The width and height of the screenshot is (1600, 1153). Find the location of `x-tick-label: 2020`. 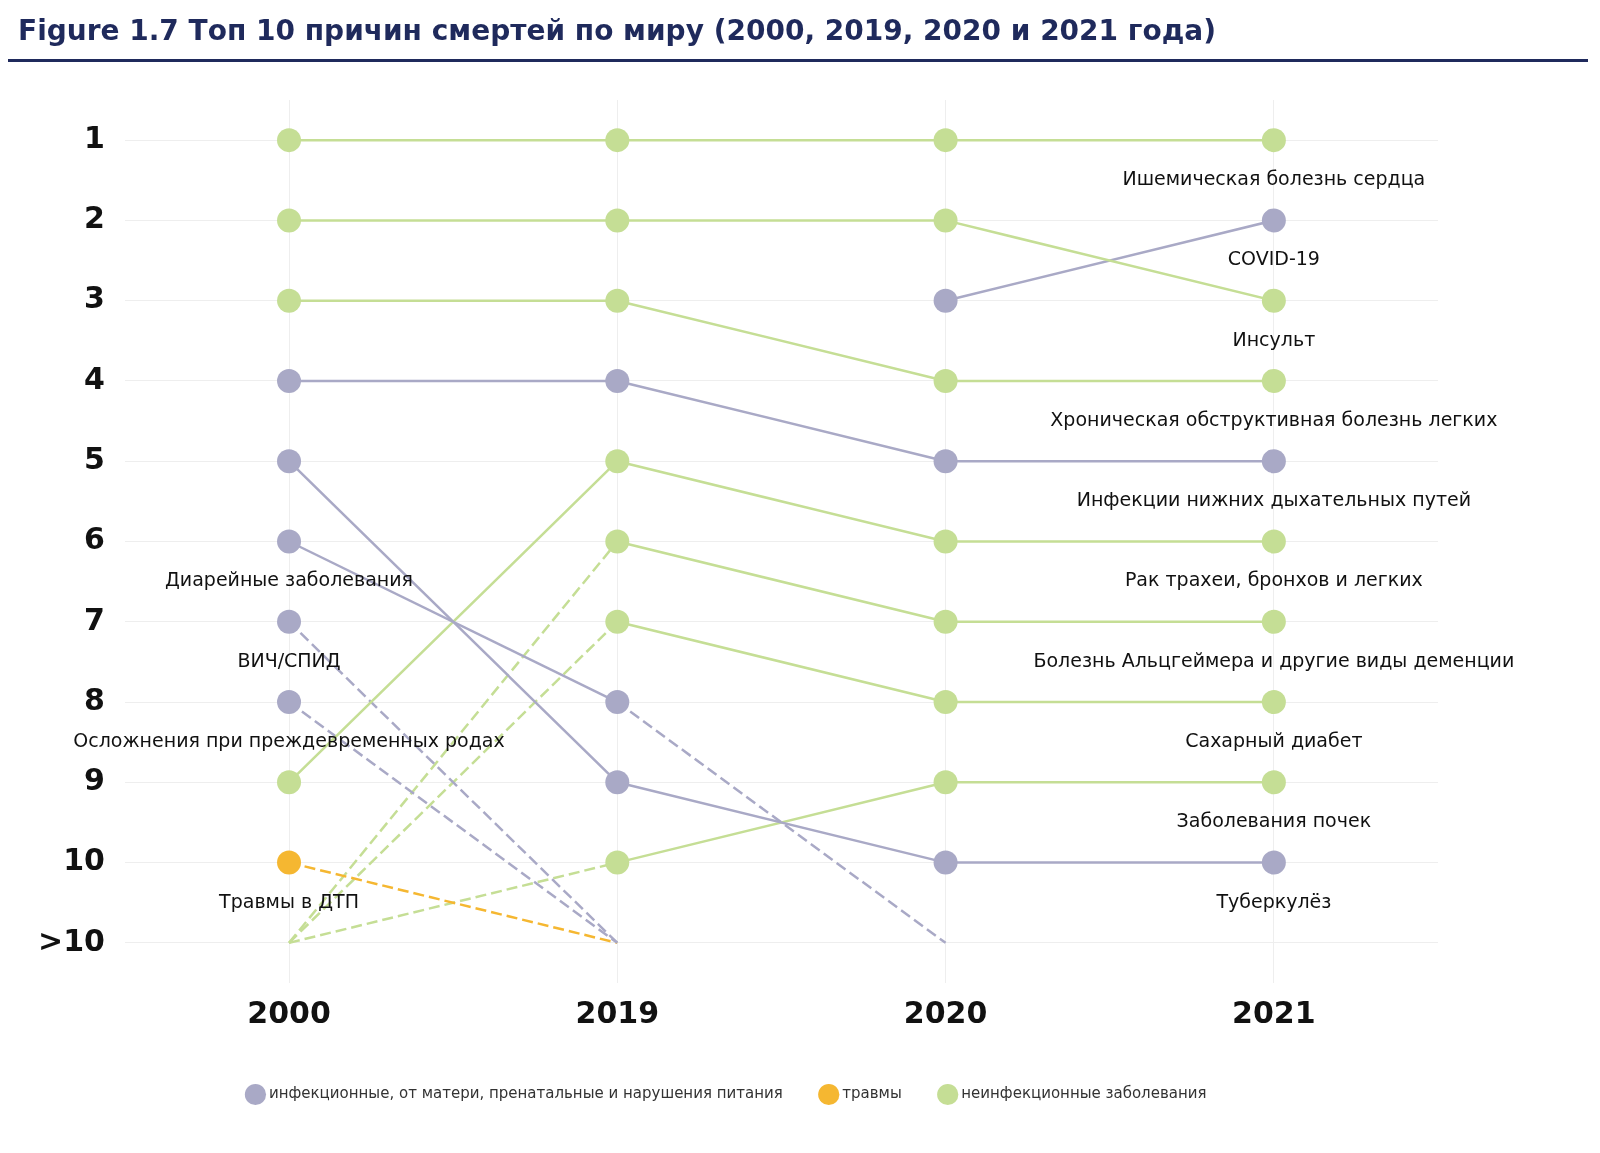

x-tick-label: 2020 is located at coordinates (945, 1012).